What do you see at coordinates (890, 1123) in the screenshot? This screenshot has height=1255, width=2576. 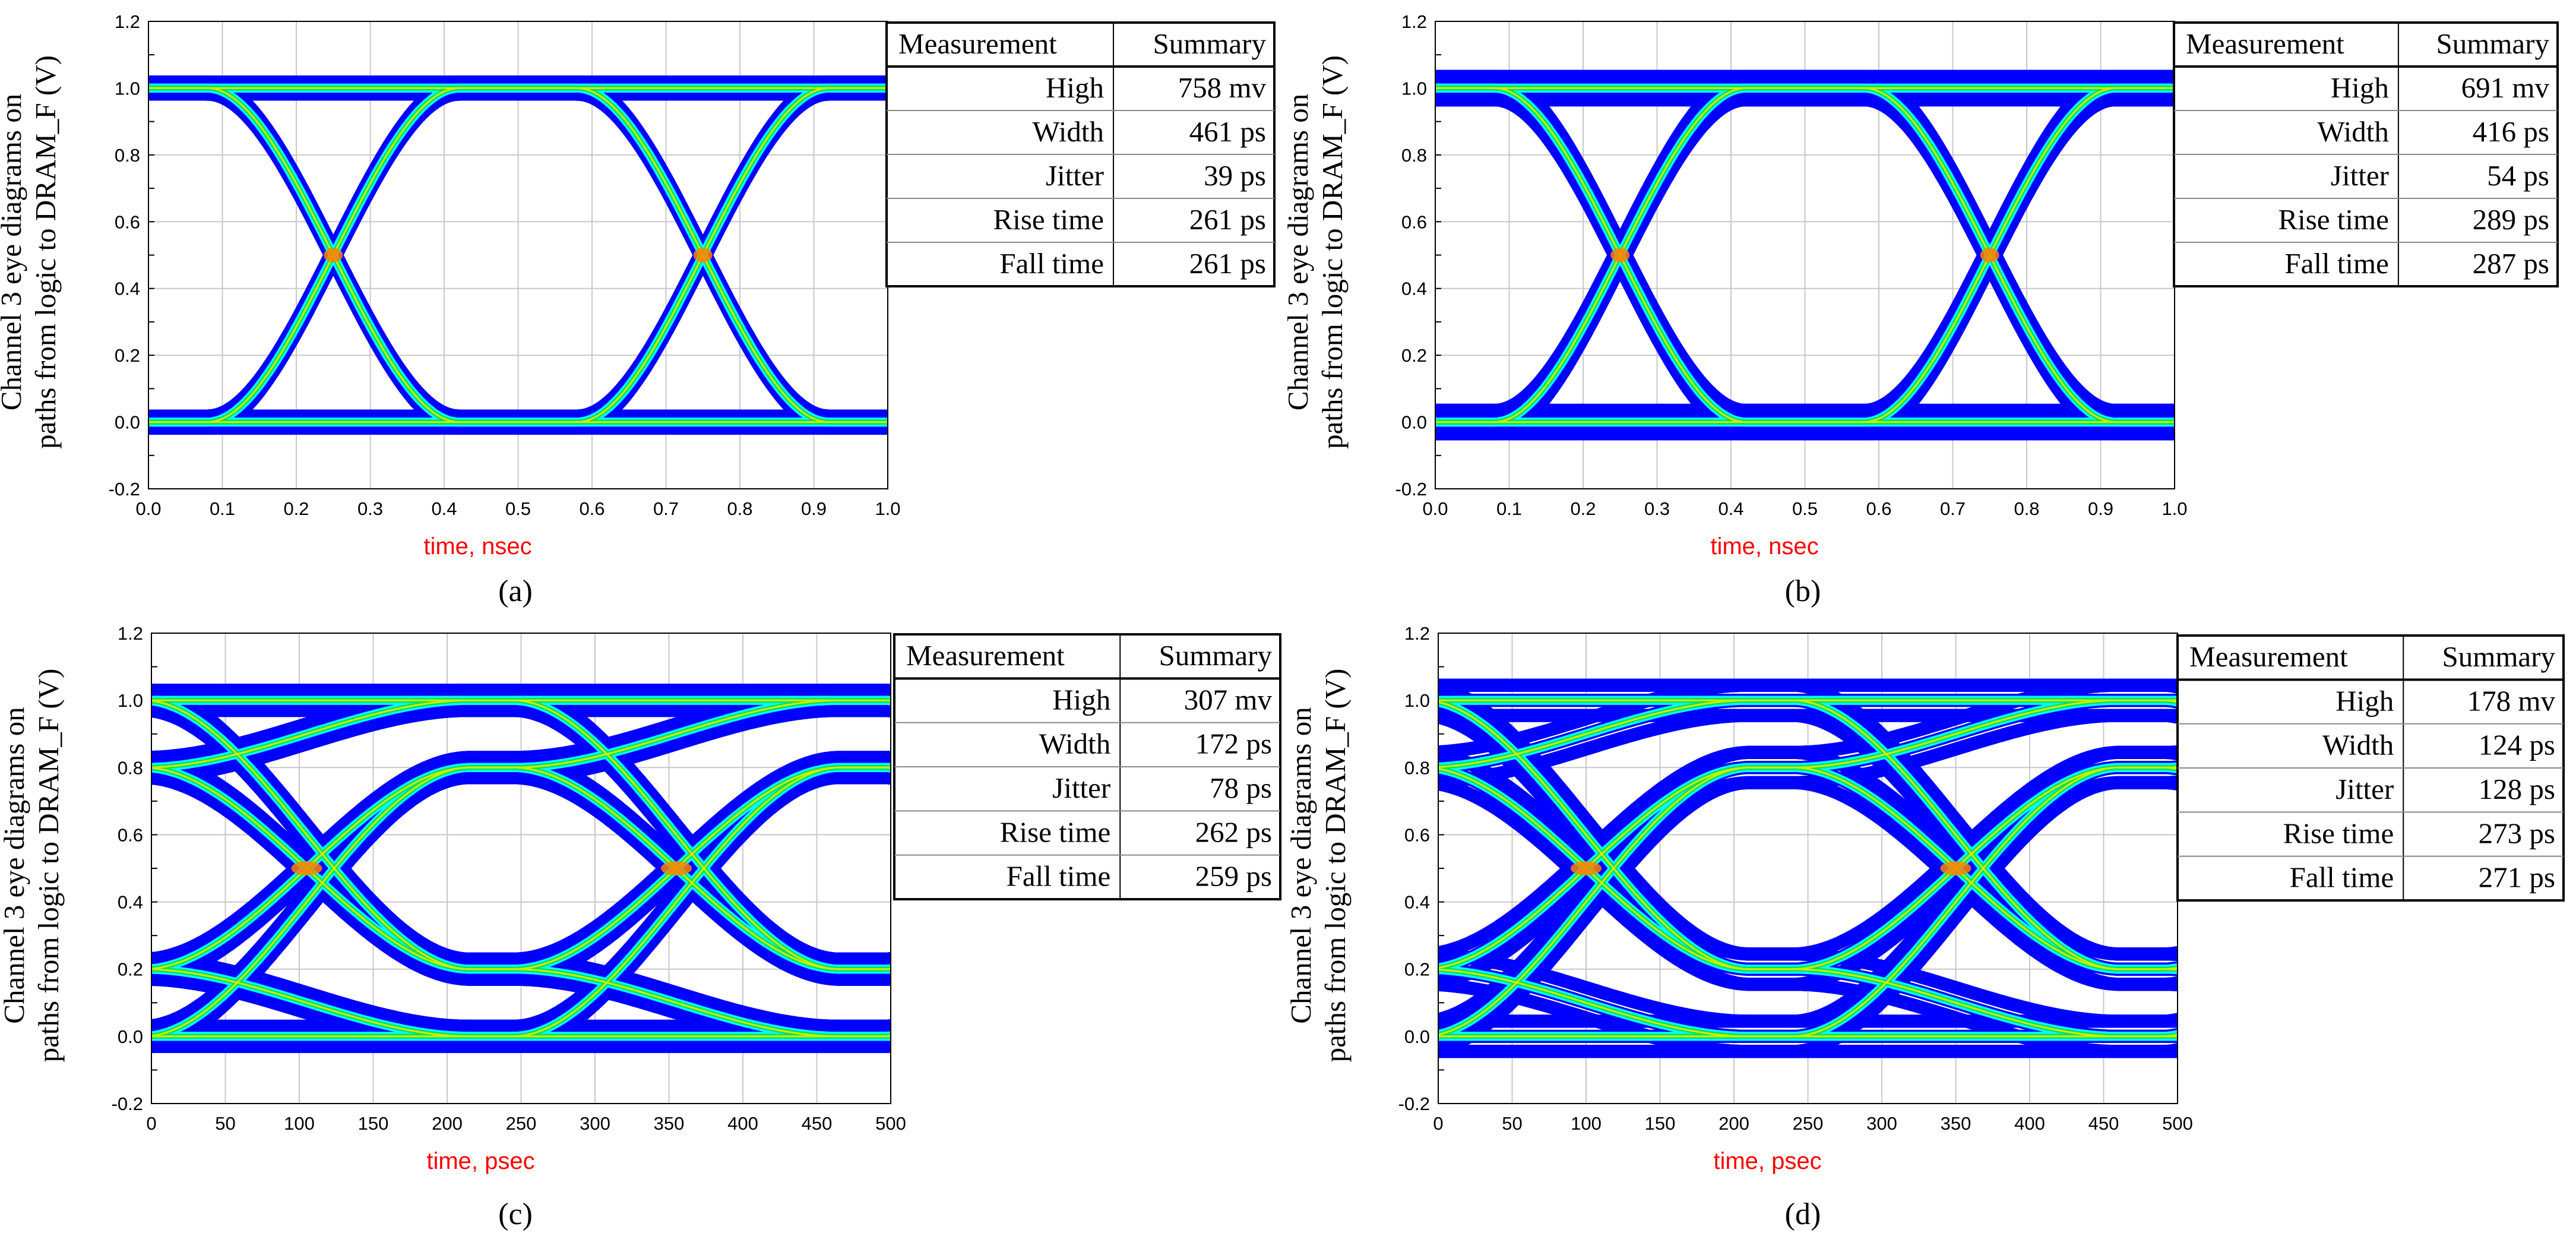 I see `x-tick-label: 500` at bounding box center [890, 1123].